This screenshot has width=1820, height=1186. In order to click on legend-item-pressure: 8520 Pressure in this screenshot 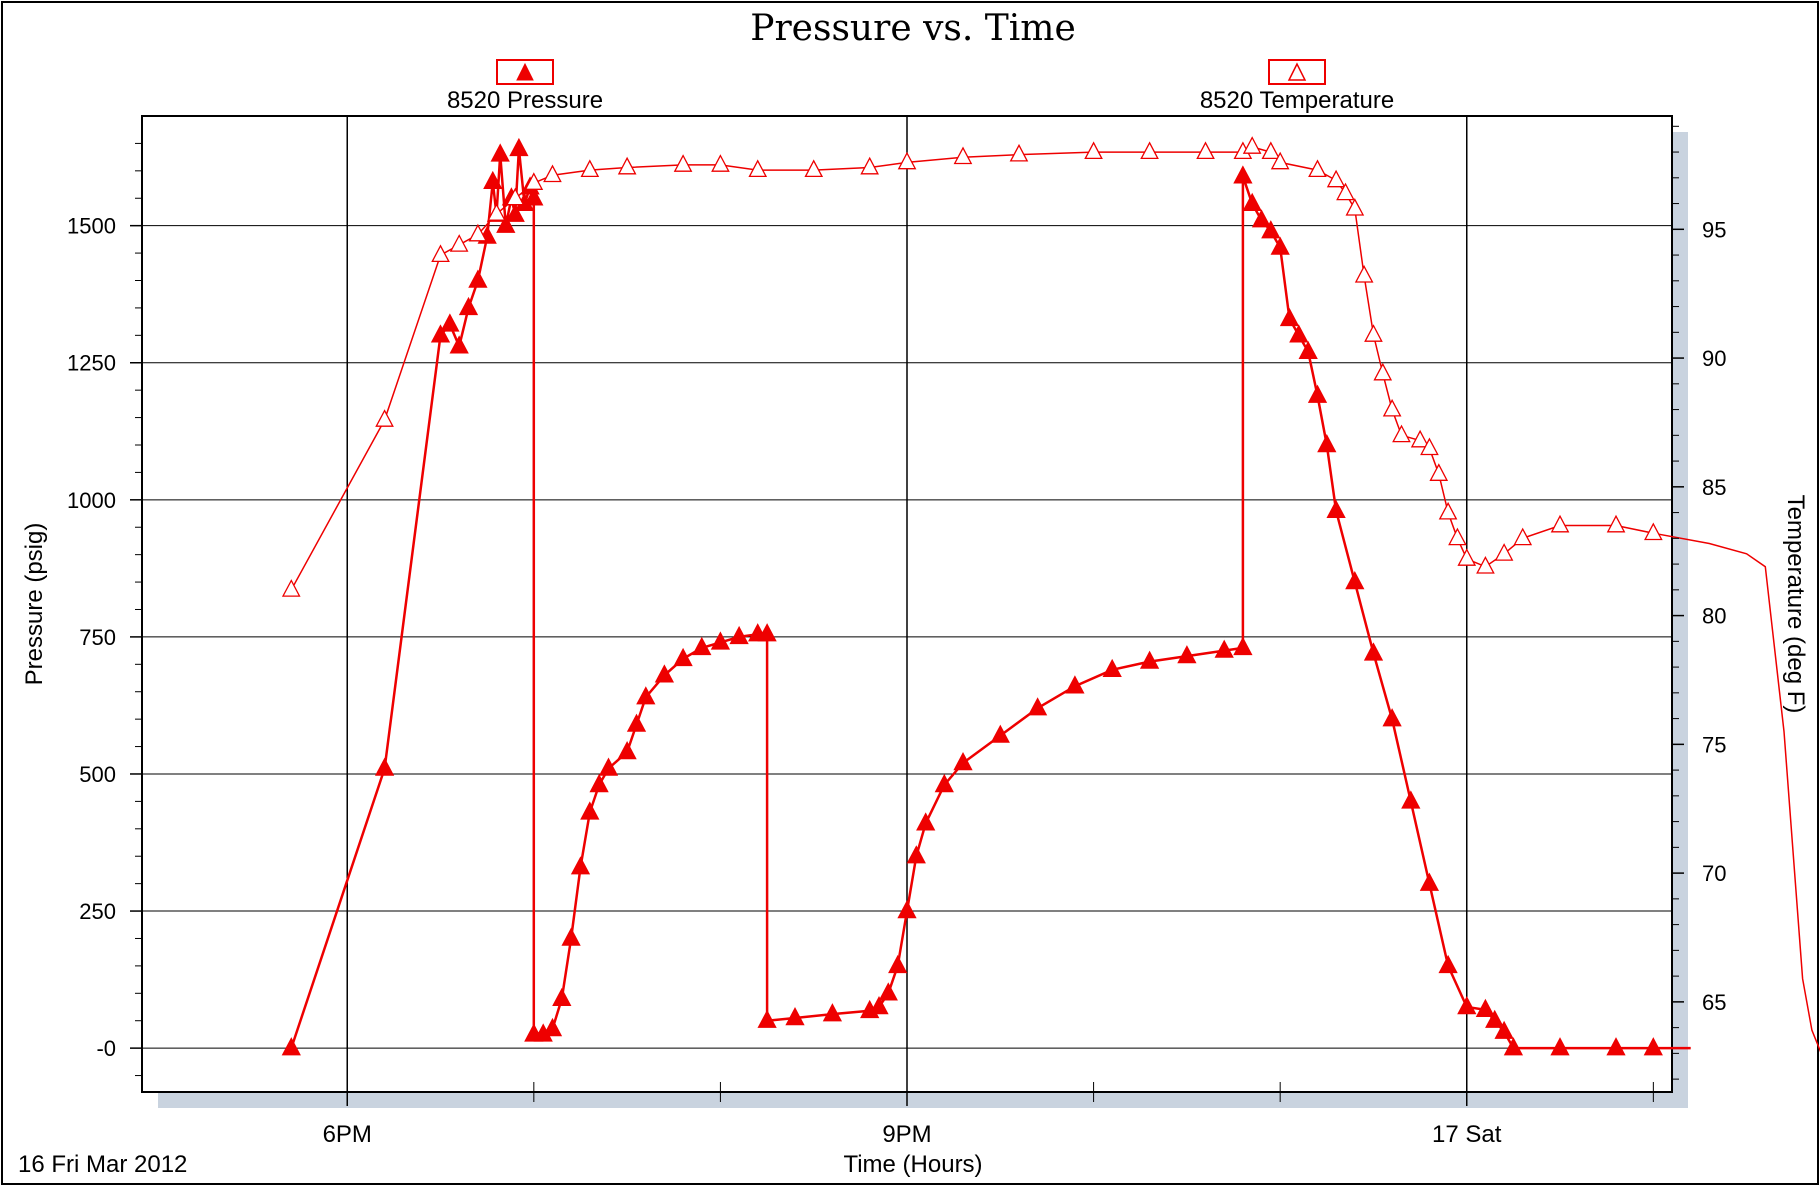, I will do `click(525, 86)`.